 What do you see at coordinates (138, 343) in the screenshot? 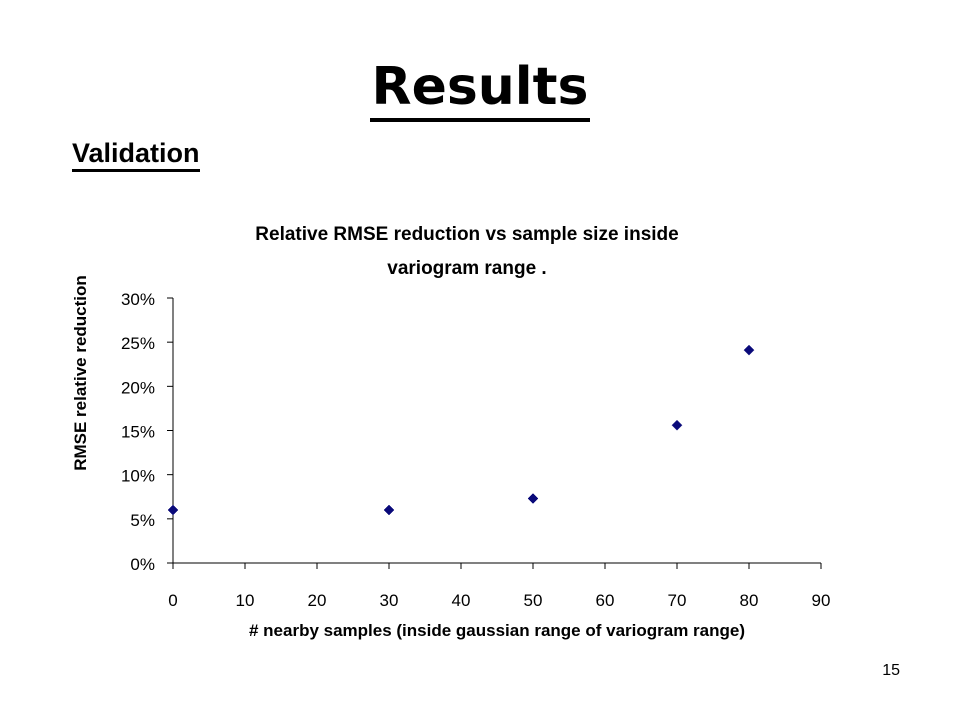
I see `y-tick-label: 25%` at bounding box center [138, 343].